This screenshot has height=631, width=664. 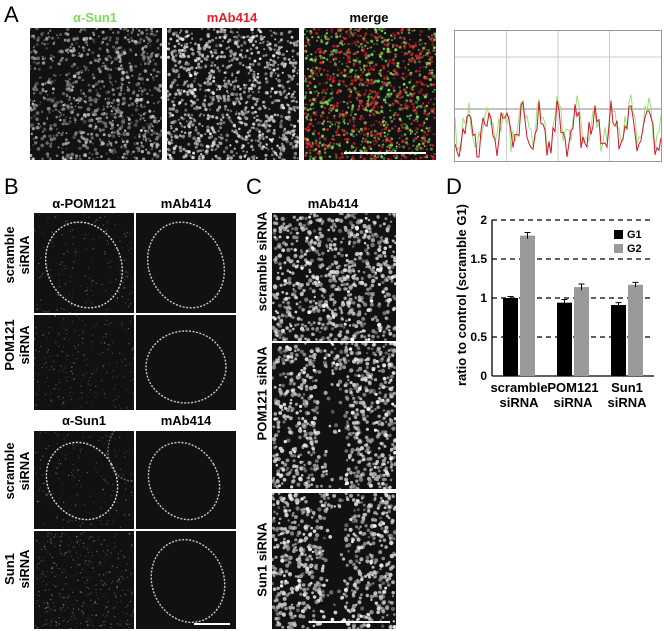 What do you see at coordinates (262, 393) in the screenshot?
I see `panel-c-row-label: POM121 siRNA` at bounding box center [262, 393].